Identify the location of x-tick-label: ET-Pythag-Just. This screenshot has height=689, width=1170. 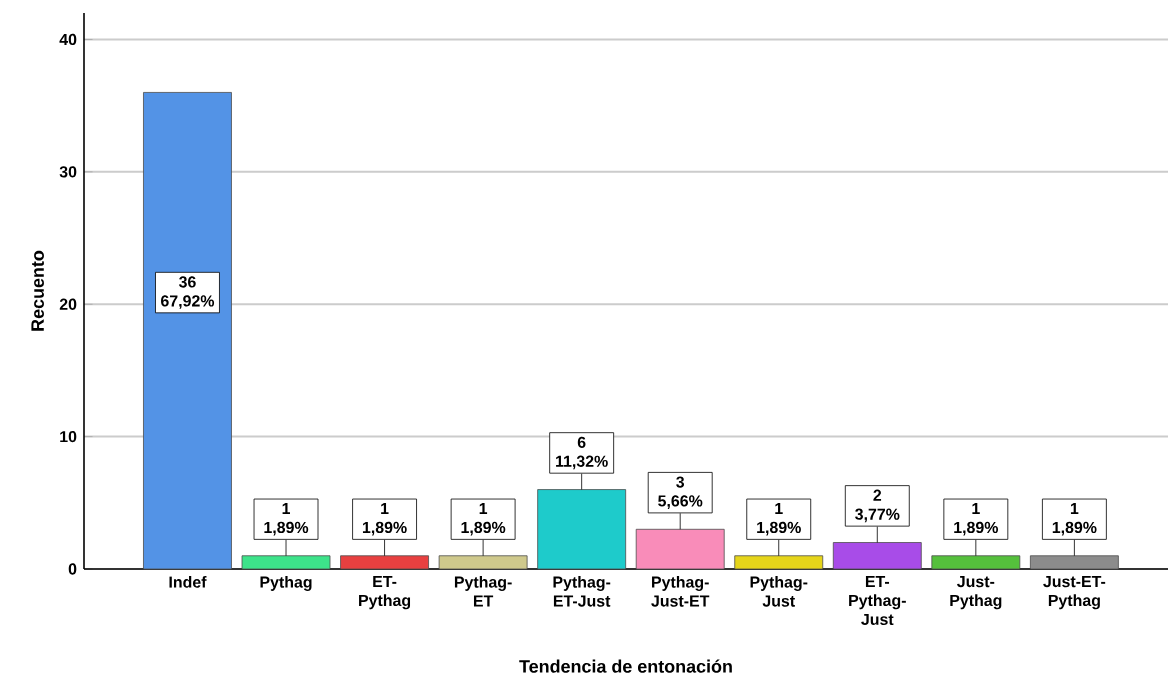
(877, 601).